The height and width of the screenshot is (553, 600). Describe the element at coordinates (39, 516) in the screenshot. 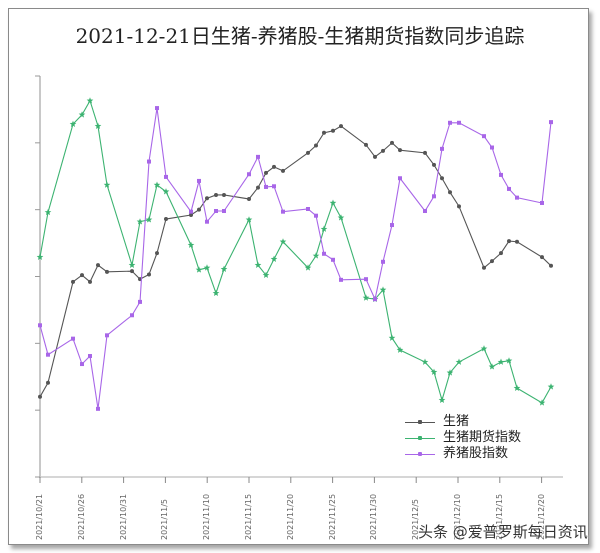

I see `x-tick-label: 2021/10/21` at that location.